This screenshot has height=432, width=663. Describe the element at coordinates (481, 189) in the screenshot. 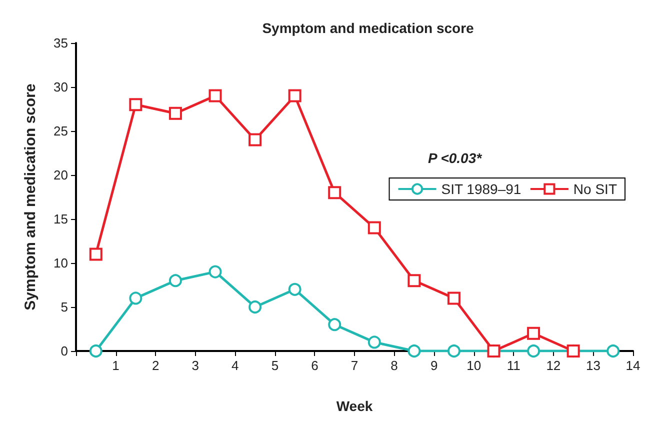

I see `legend-label: SIT 1989–91` at that location.